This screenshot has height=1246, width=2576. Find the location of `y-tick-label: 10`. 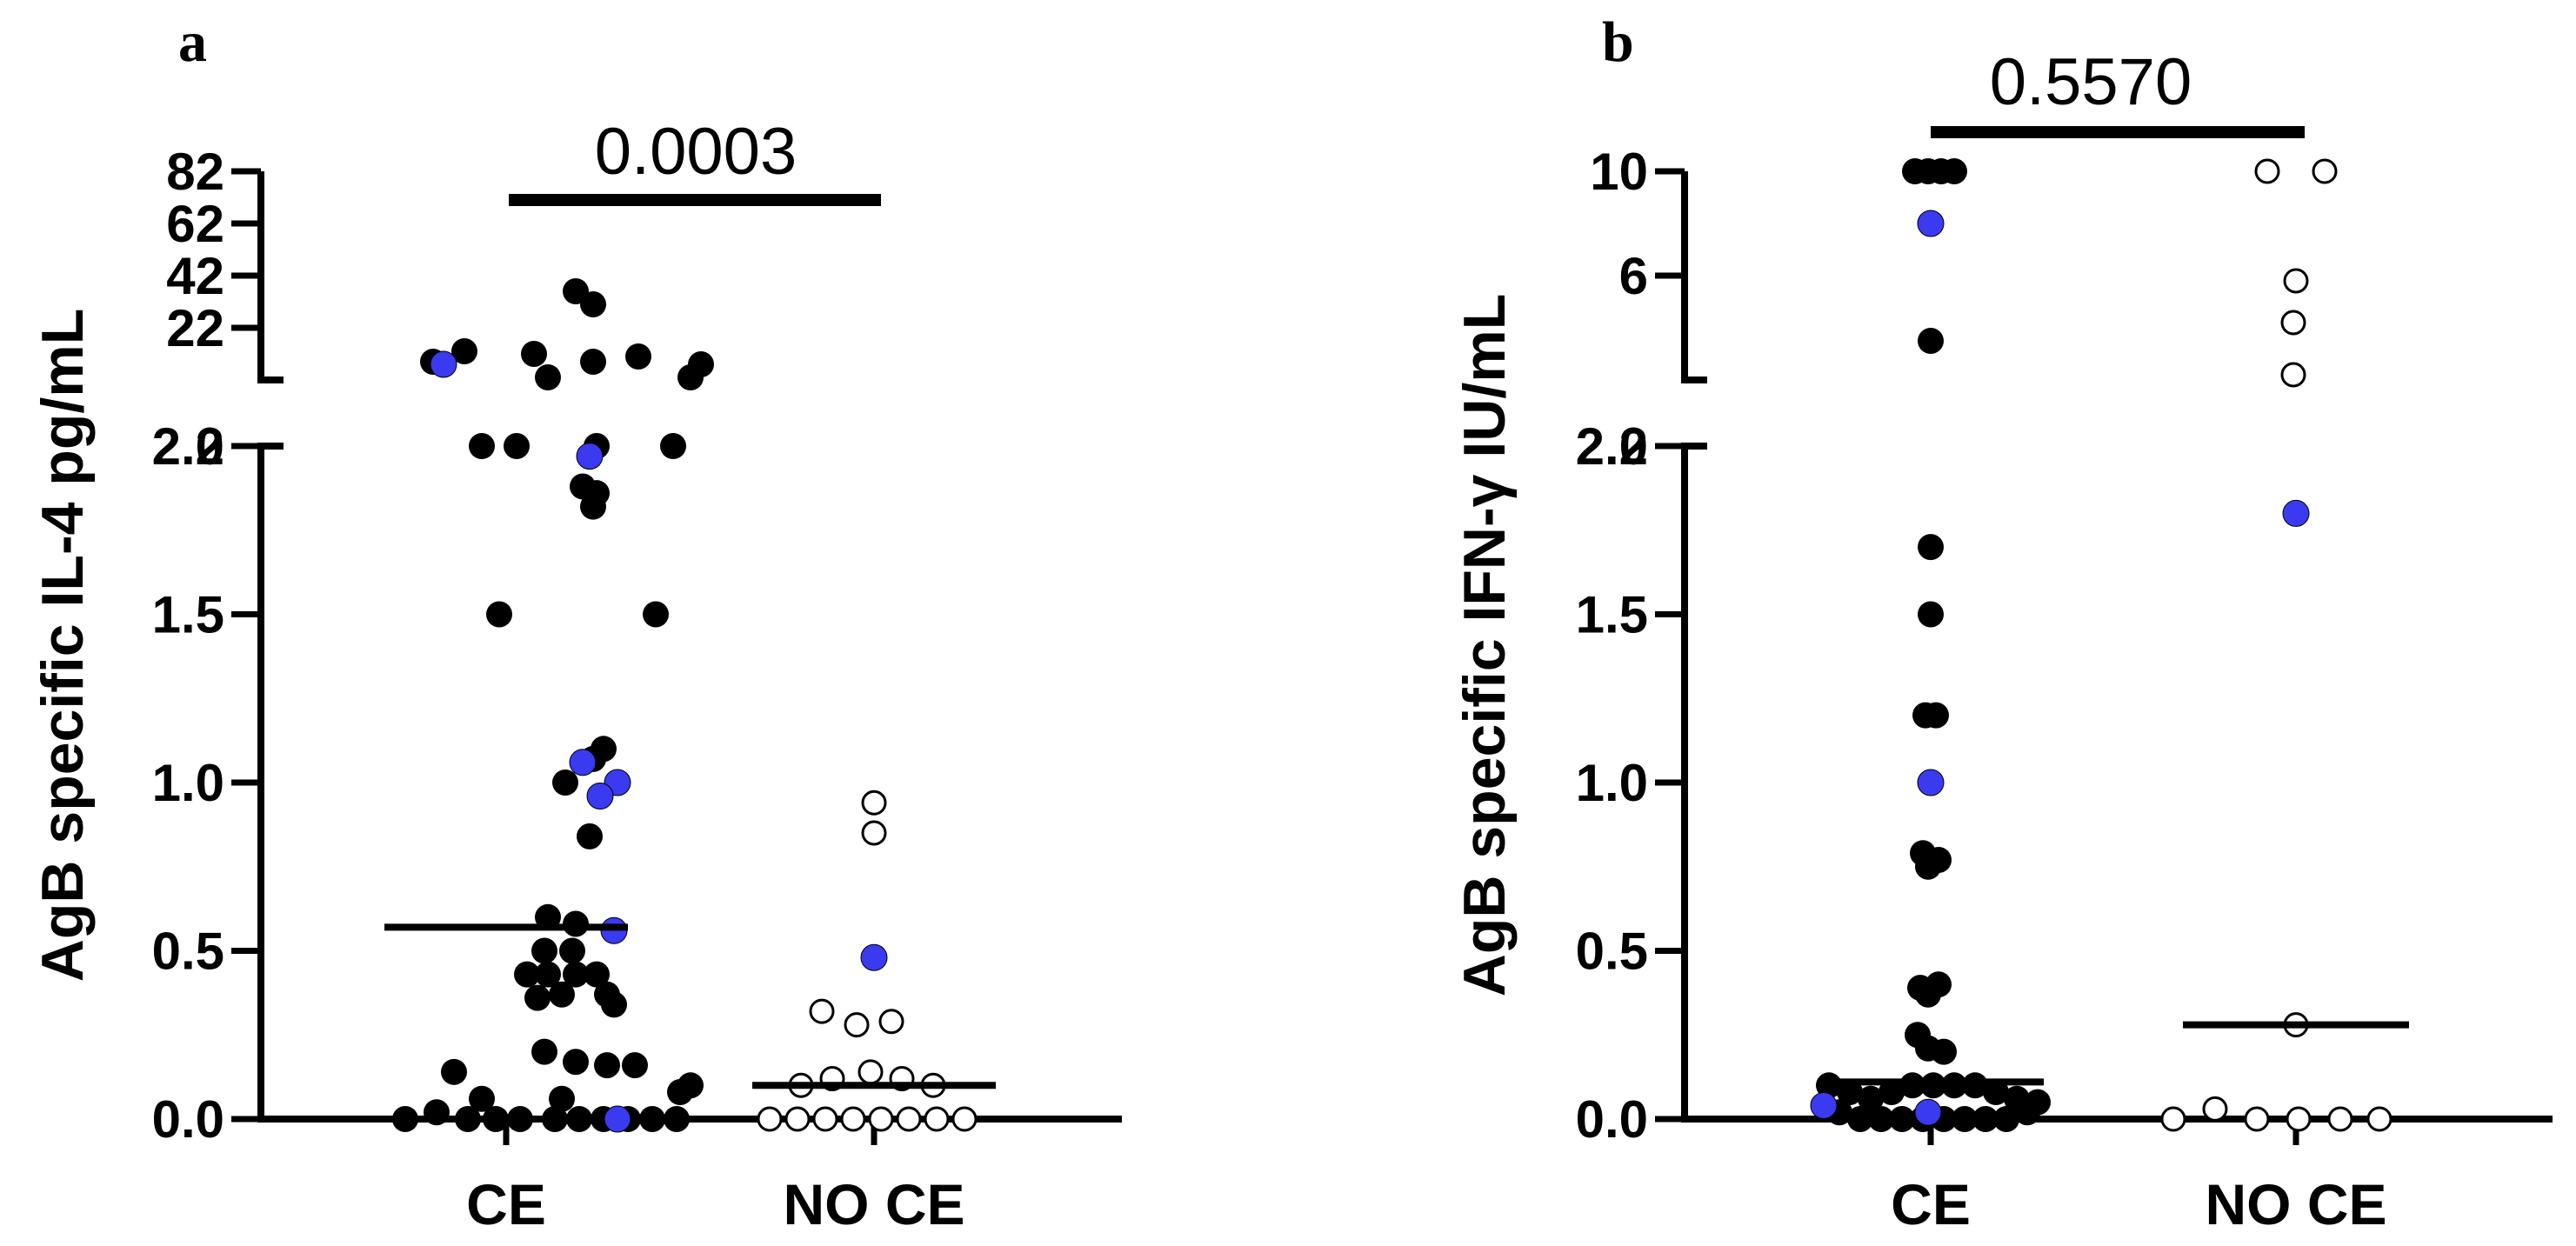

y-tick-label: 10 is located at coordinates (1619, 172).